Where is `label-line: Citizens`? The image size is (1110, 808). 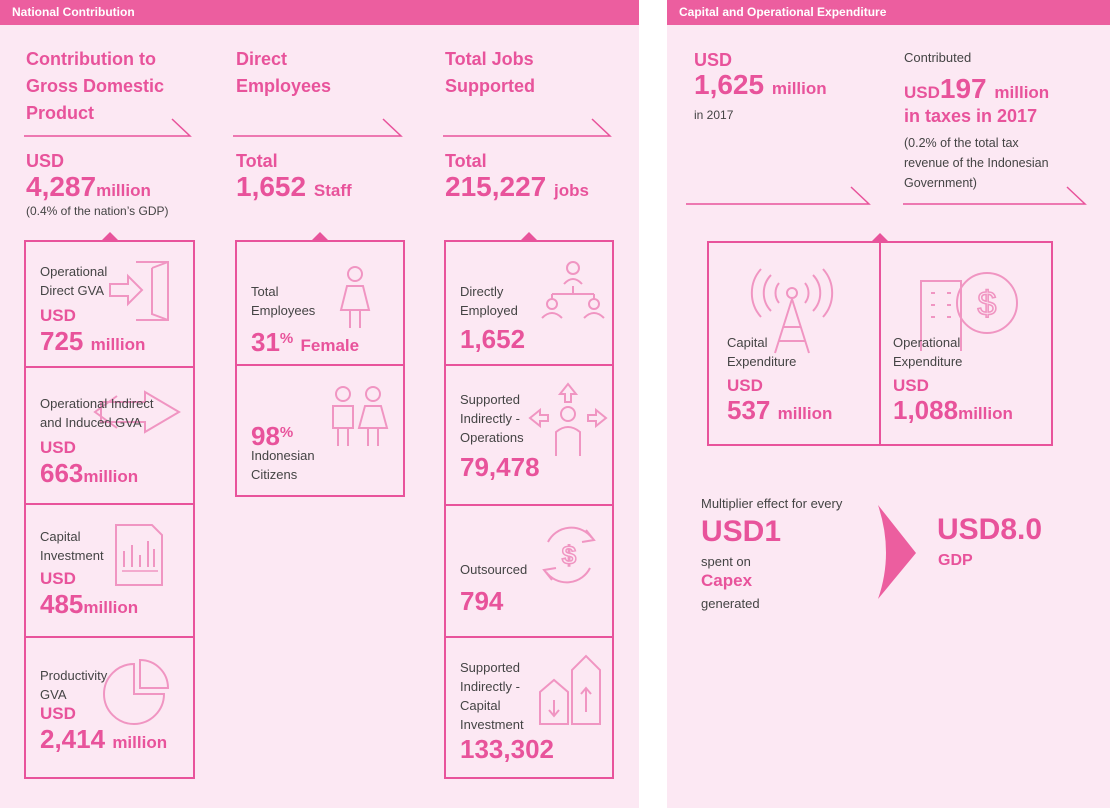 label-line: Citizens is located at coordinates (274, 474).